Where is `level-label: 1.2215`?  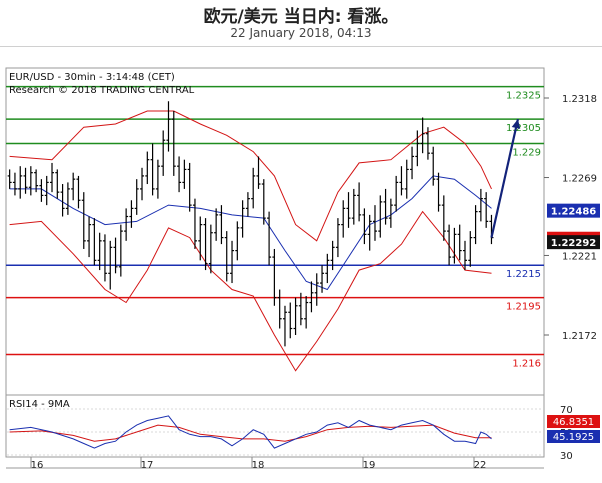 level-label: 1.2215 is located at coordinates (523, 274).